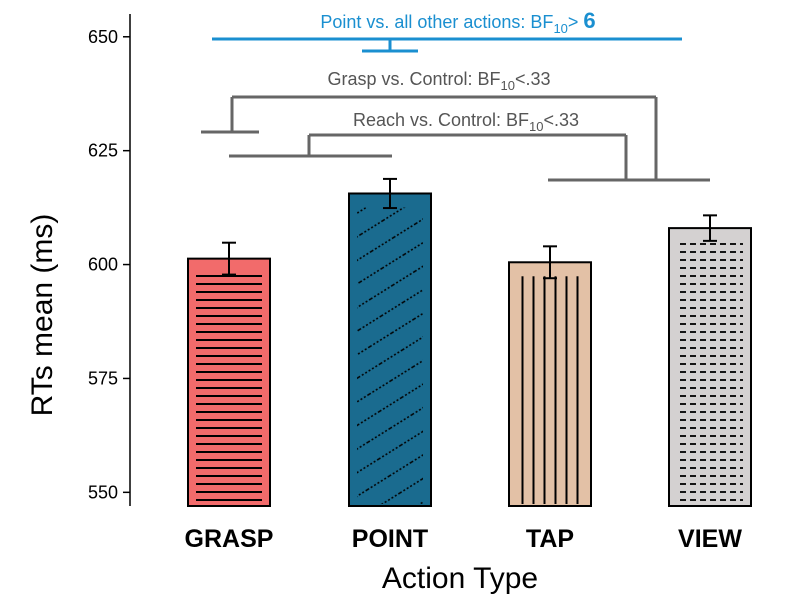  I want to click on bar-view, so click(710, 360).